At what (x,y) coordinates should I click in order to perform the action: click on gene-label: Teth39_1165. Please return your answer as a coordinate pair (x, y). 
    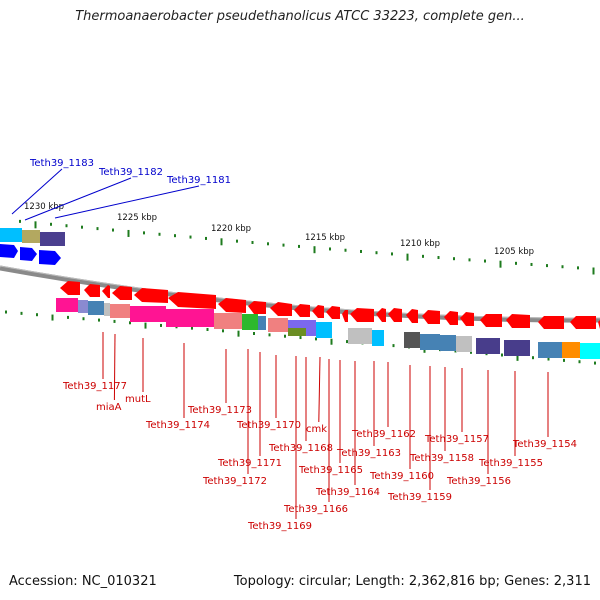
    Looking at the image, I should click on (330, 470).